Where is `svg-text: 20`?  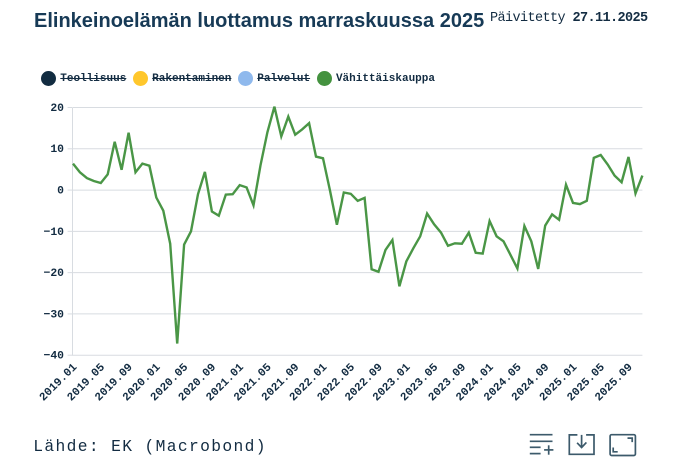
svg-text: 20 is located at coordinates (57, 109).